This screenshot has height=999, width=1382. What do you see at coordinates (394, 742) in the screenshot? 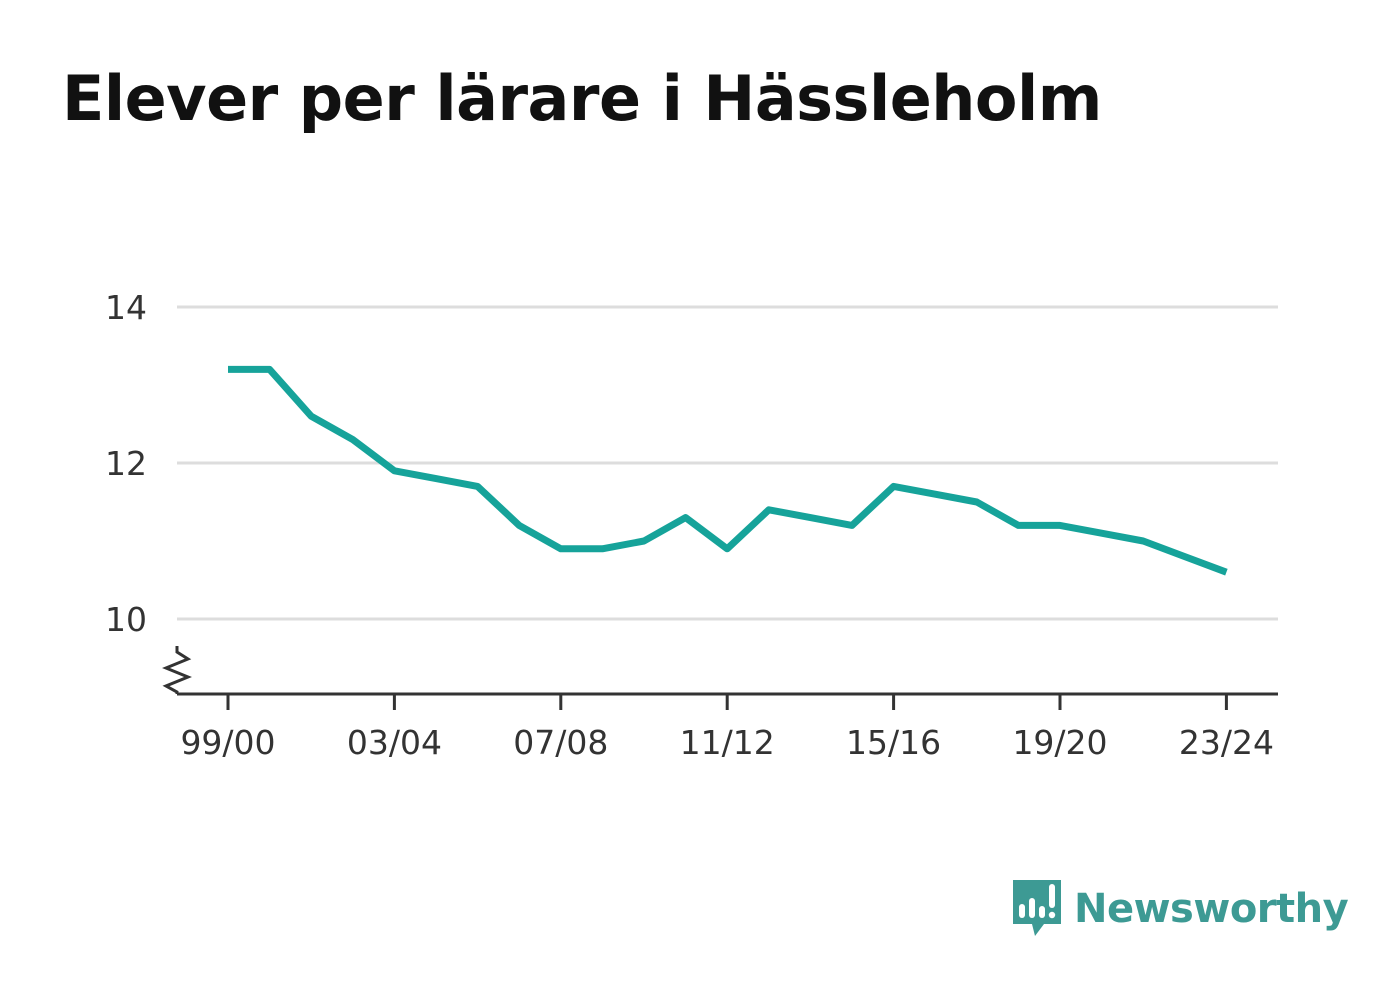
I see `x-tick-label: 03/04` at bounding box center [394, 742].